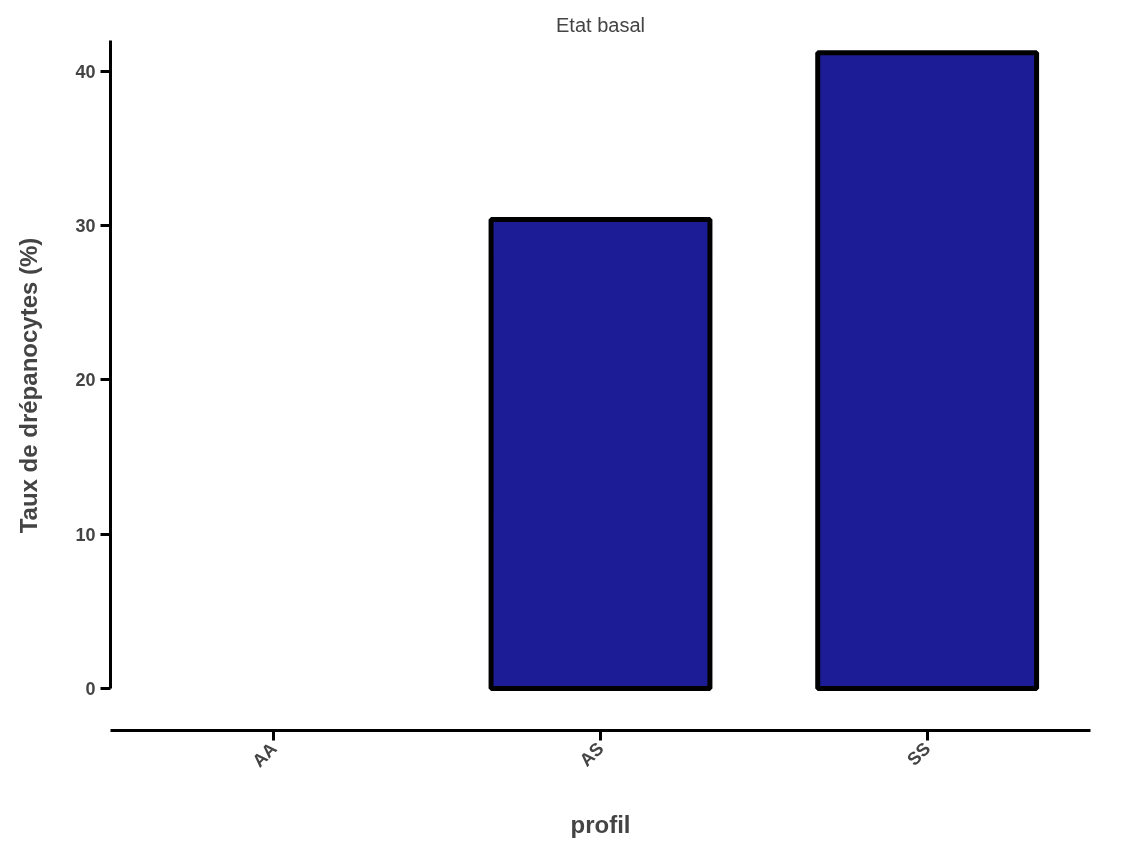  What do you see at coordinates (85, 380) in the screenshot?
I see `y-tick-label: 20` at bounding box center [85, 380].